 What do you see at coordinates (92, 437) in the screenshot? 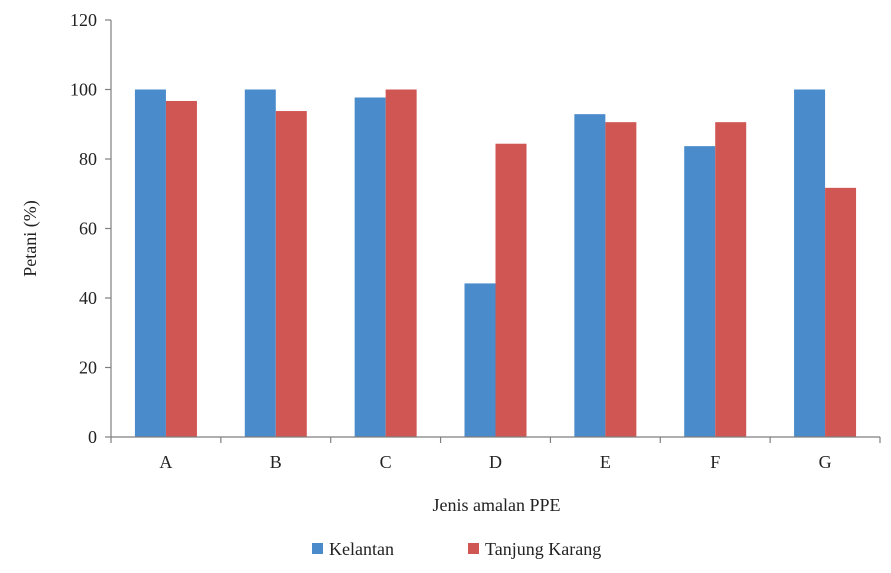
I see `y-tick-label: 0` at bounding box center [92, 437].